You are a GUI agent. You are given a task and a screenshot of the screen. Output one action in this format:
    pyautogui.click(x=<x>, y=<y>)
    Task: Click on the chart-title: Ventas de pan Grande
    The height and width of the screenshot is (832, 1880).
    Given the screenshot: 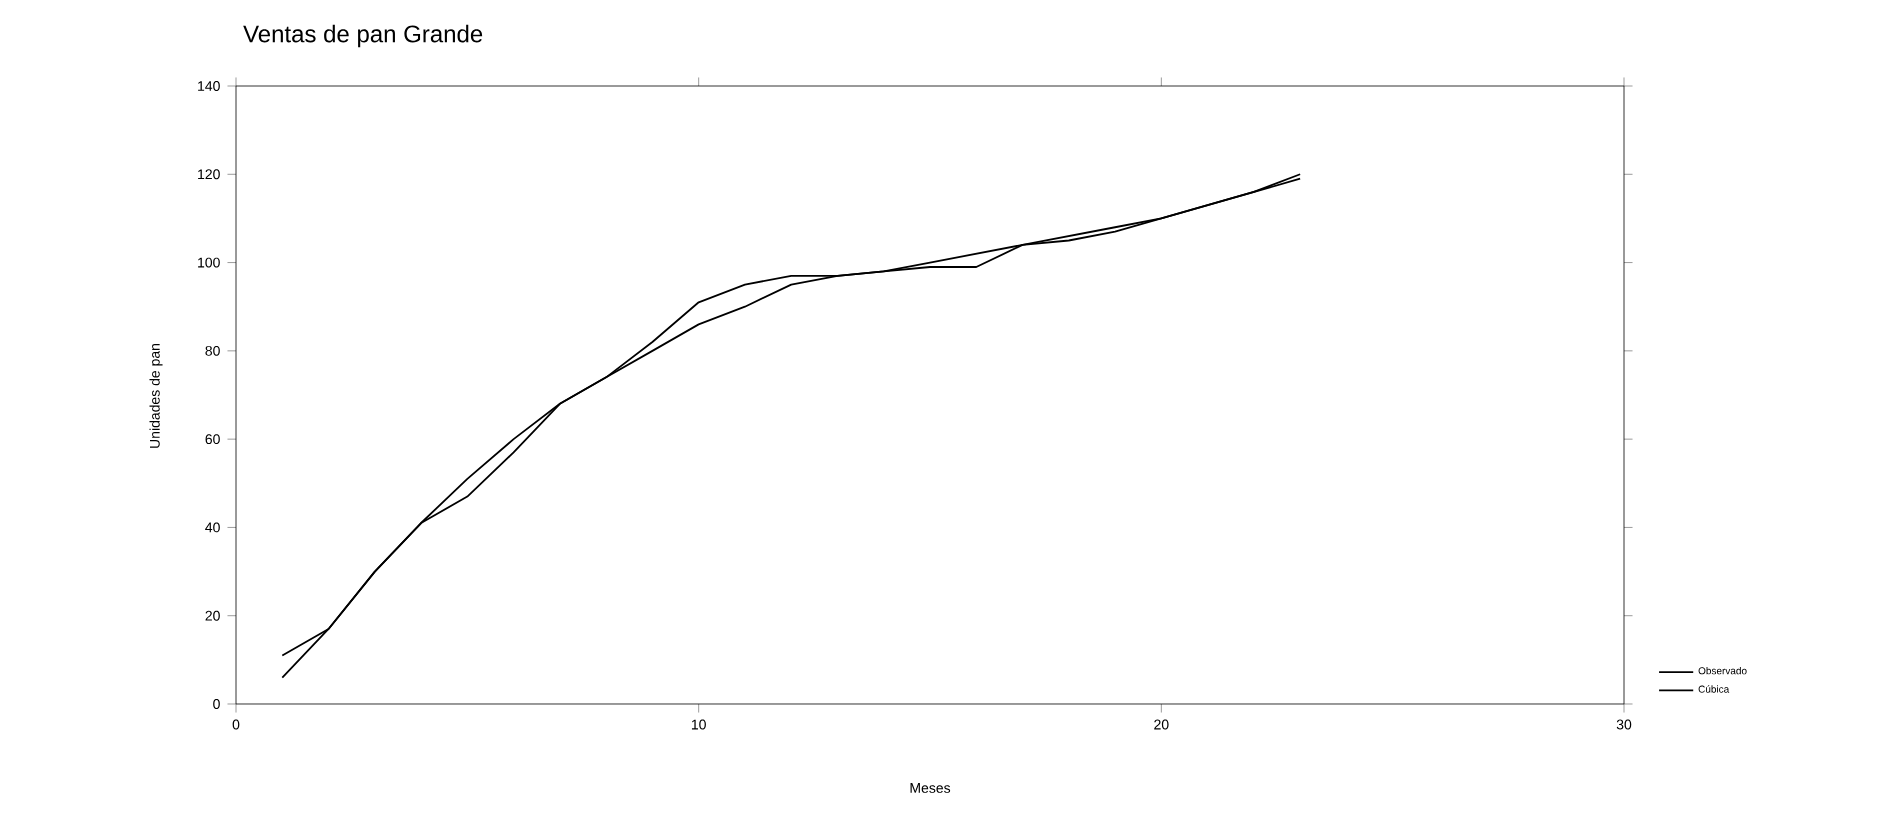 What is the action you would take?
    pyautogui.click(x=363, y=36)
    